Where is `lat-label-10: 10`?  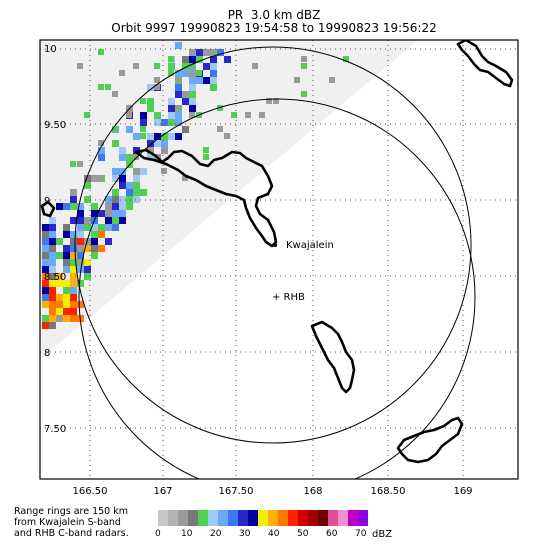
lat-label-10: 10 is located at coordinates (50, 49).